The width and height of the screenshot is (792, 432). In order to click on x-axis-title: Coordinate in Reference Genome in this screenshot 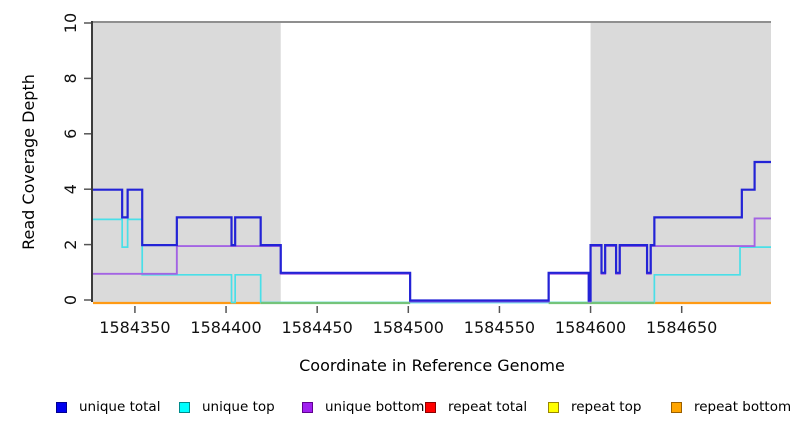, I will do `click(432, 365)`.